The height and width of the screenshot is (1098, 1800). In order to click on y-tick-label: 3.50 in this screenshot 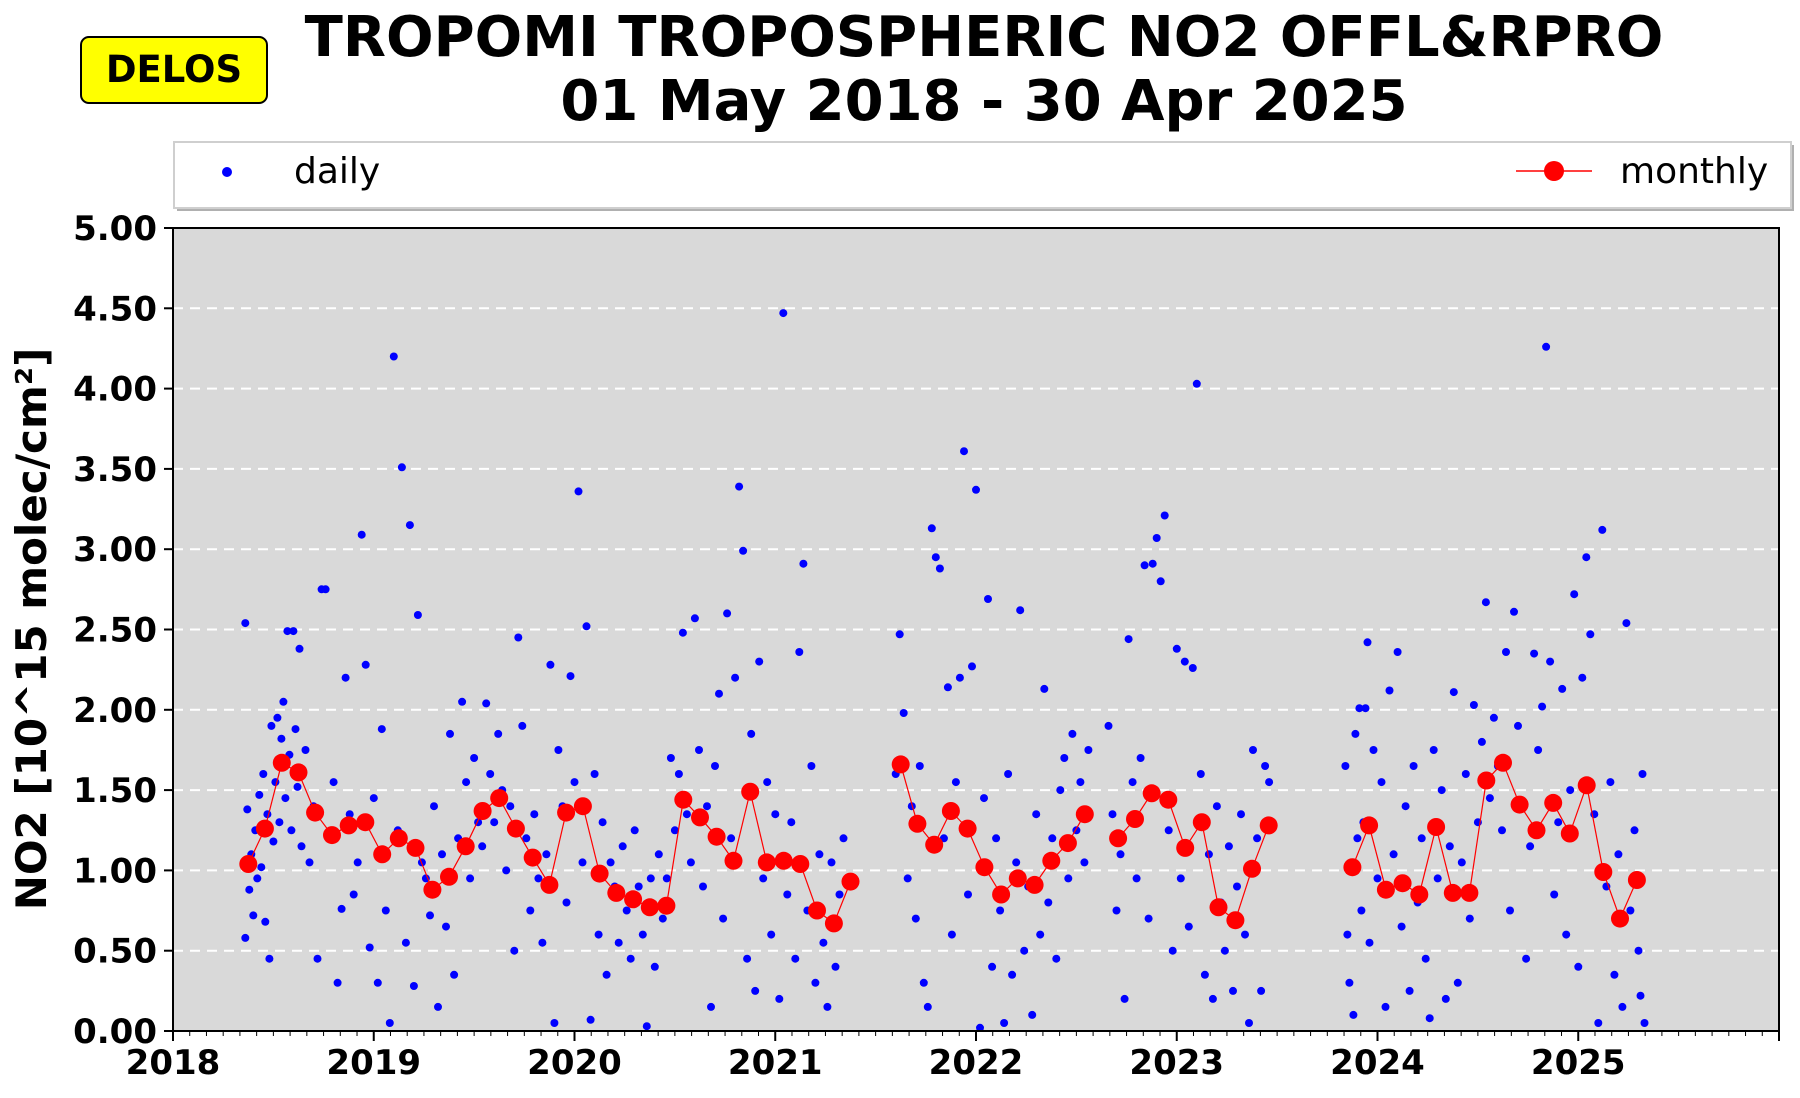, I will do `click(115, 470)`.